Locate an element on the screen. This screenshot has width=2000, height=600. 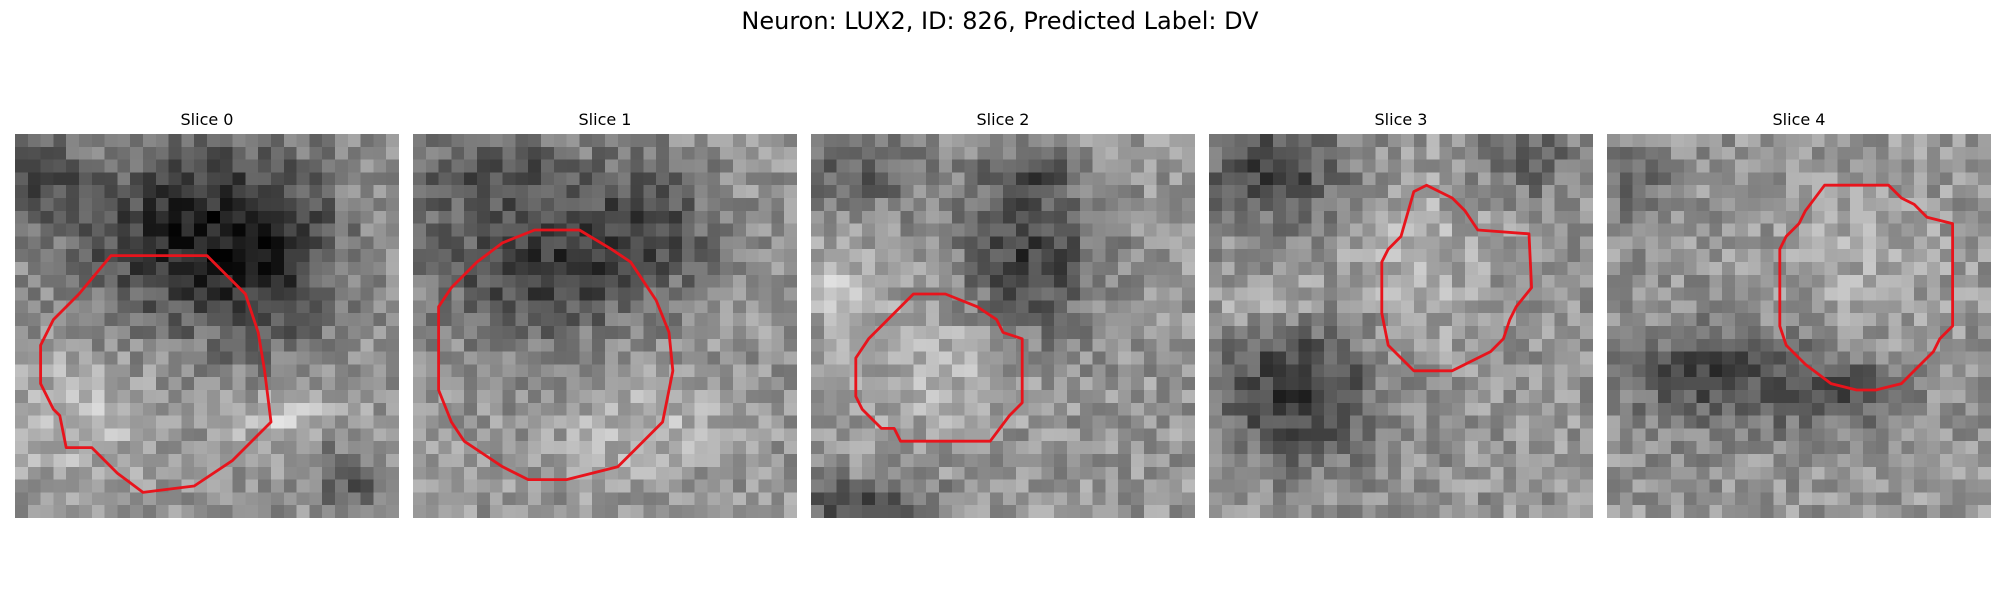
slice-title: Slice 2 is located at coordinates (1003, 119).